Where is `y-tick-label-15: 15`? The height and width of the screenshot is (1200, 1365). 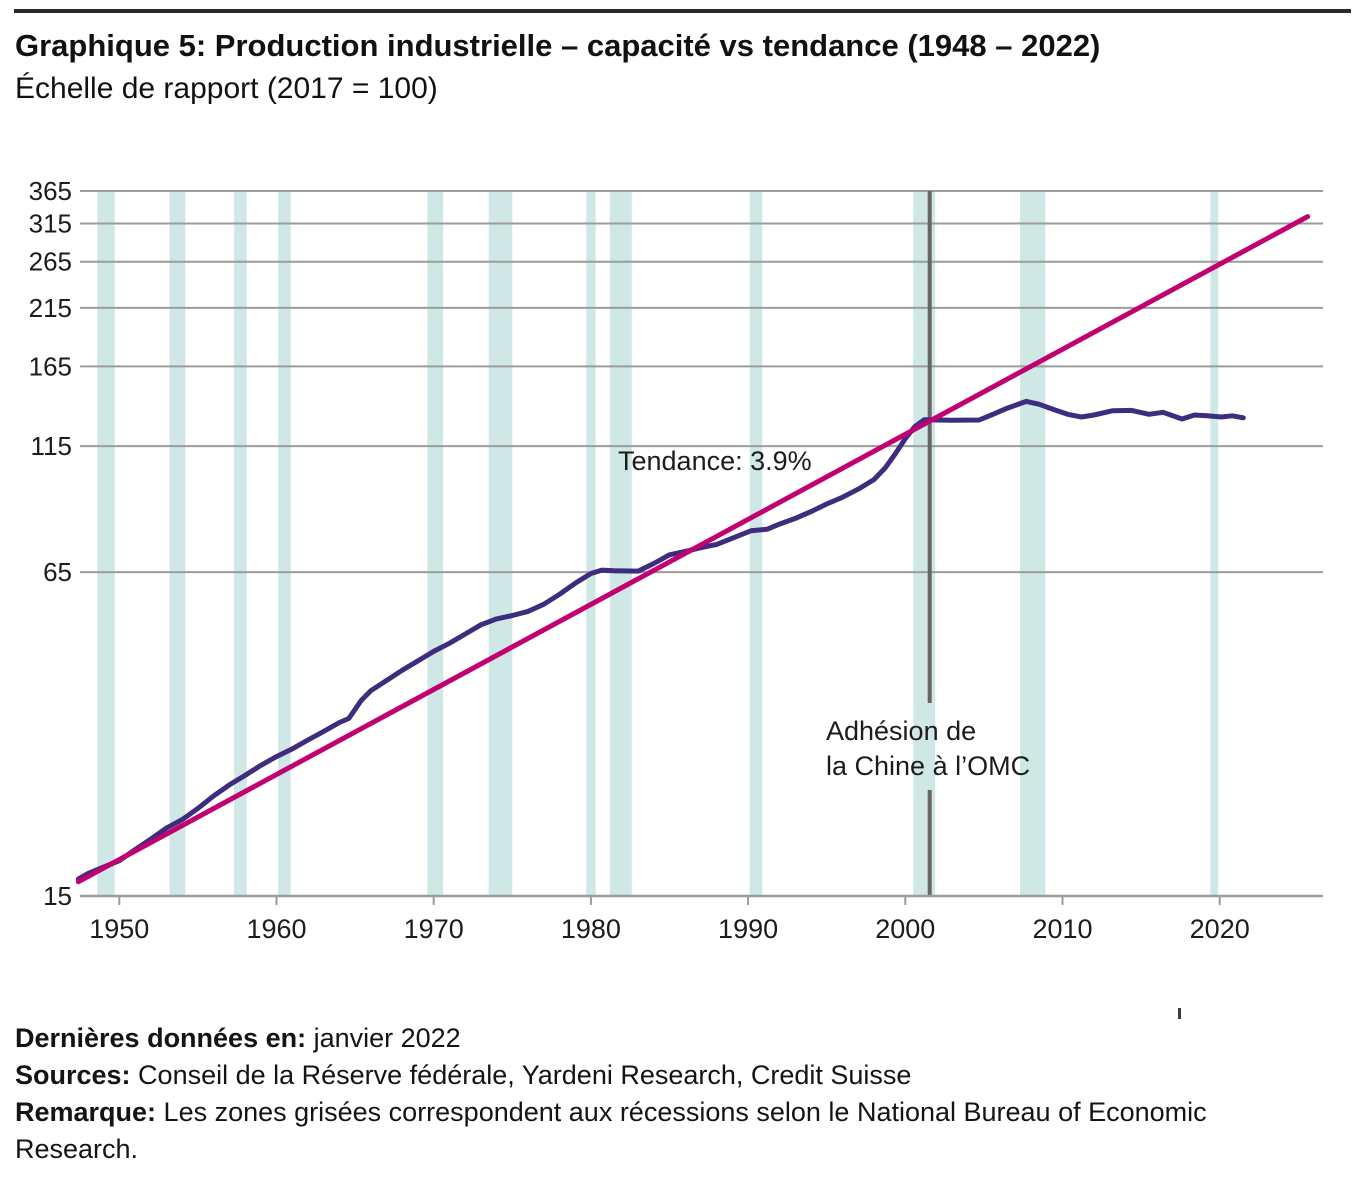 y-tick-label-15: 15 is located at coordinates (57, 896).